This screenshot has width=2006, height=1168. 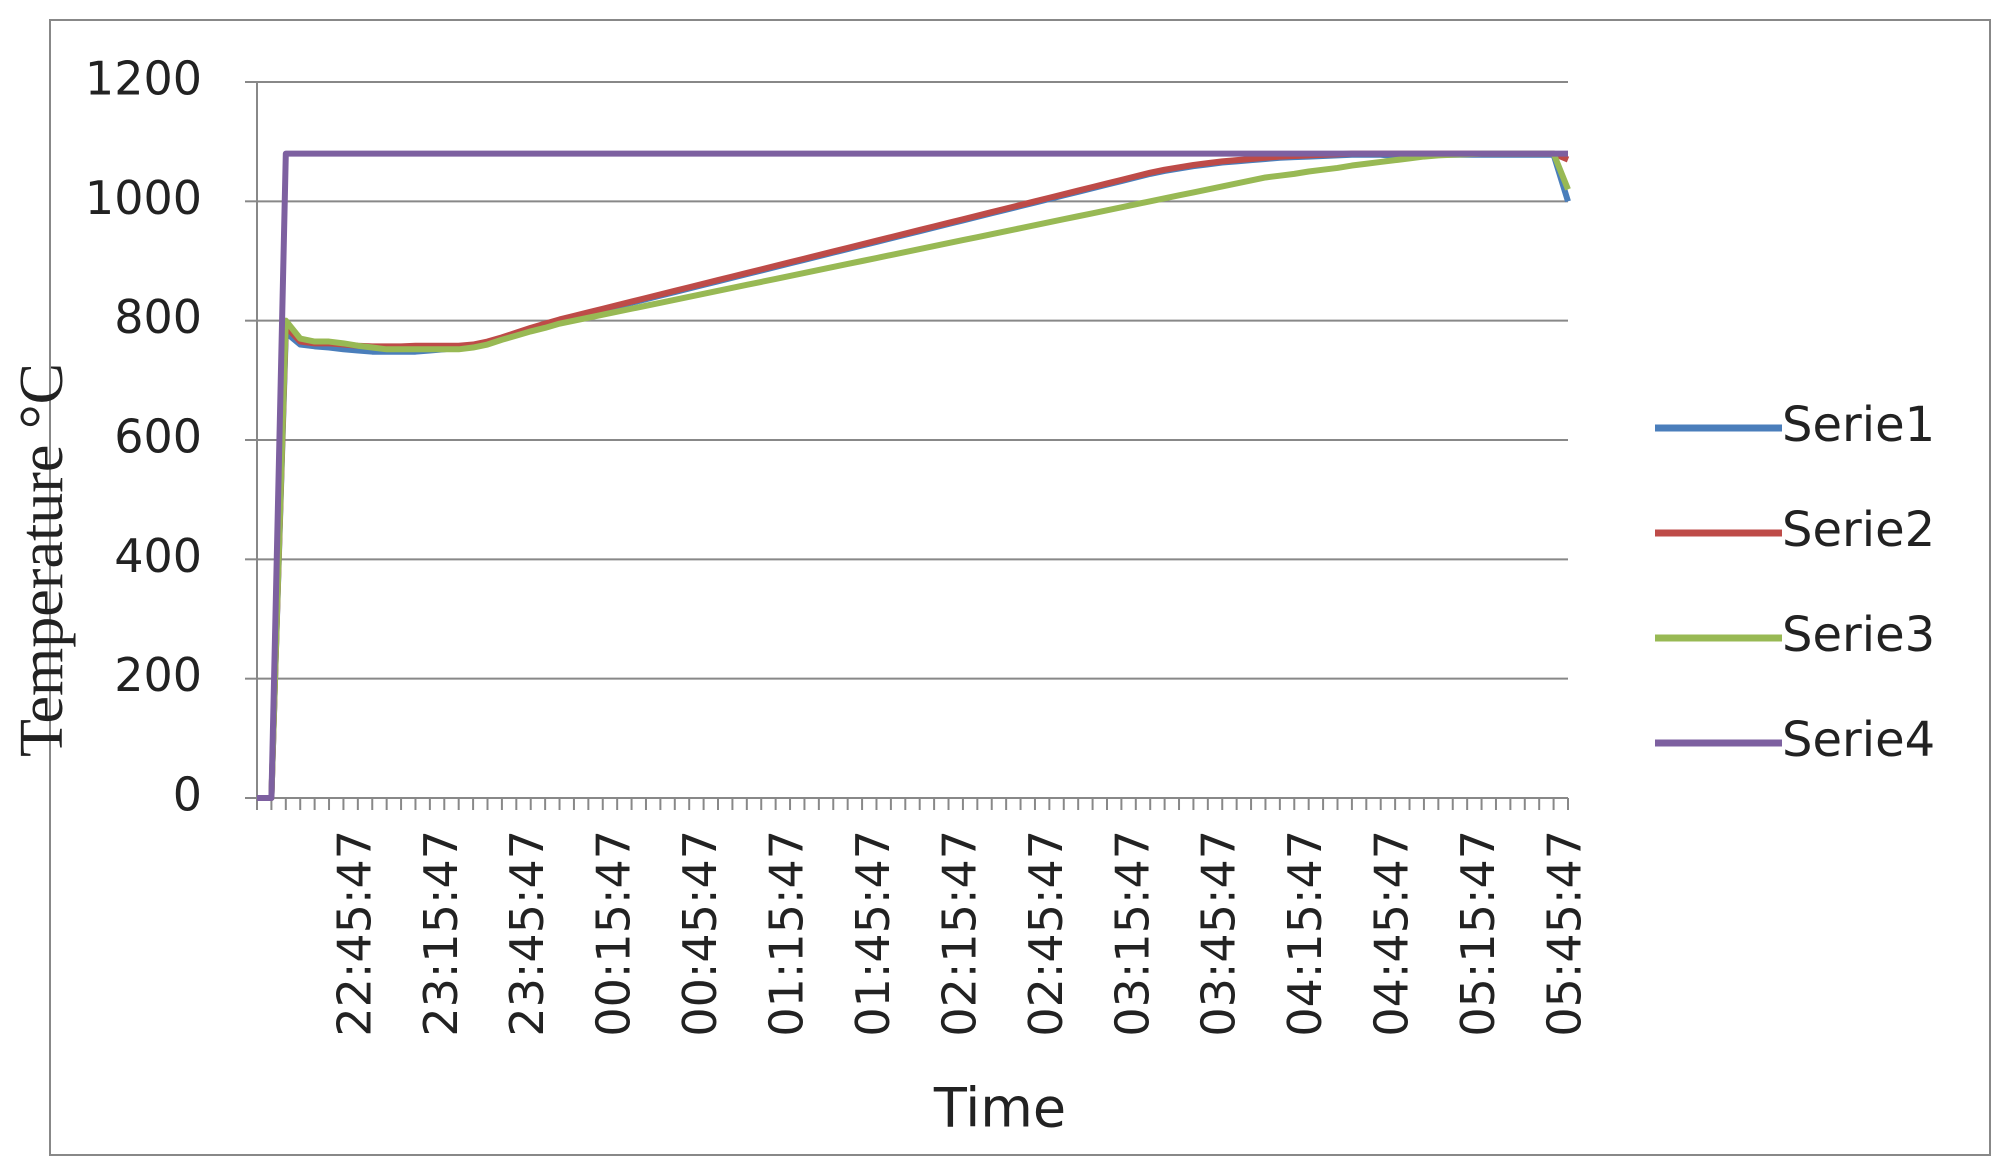 I want to click on x-tick-label: 00:15:47, so click(x=614, y=933).